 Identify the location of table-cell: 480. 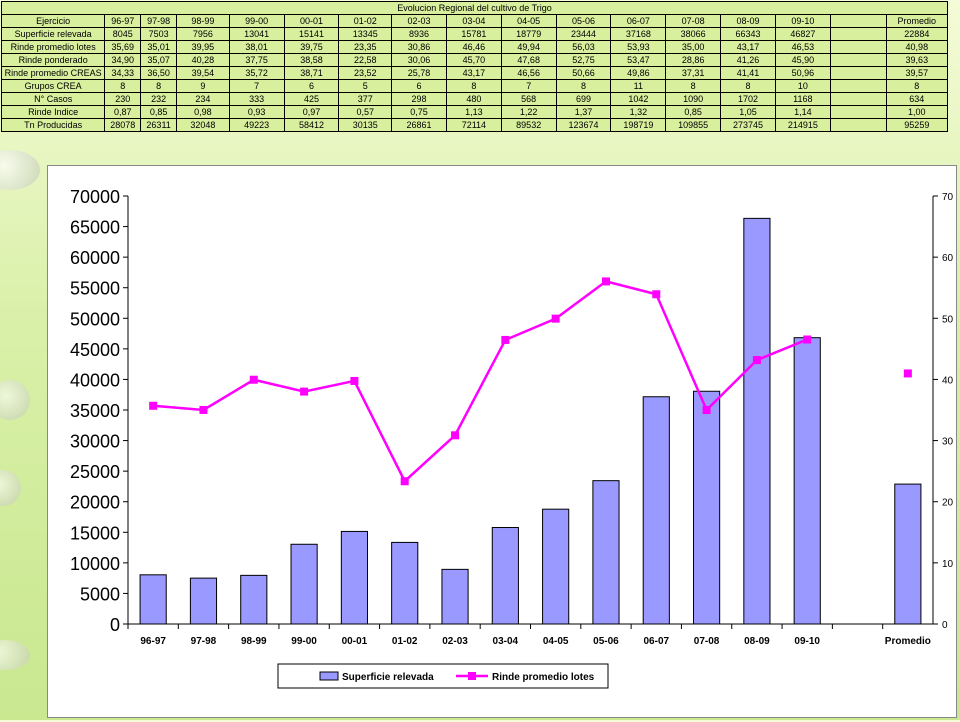
(473, 99).